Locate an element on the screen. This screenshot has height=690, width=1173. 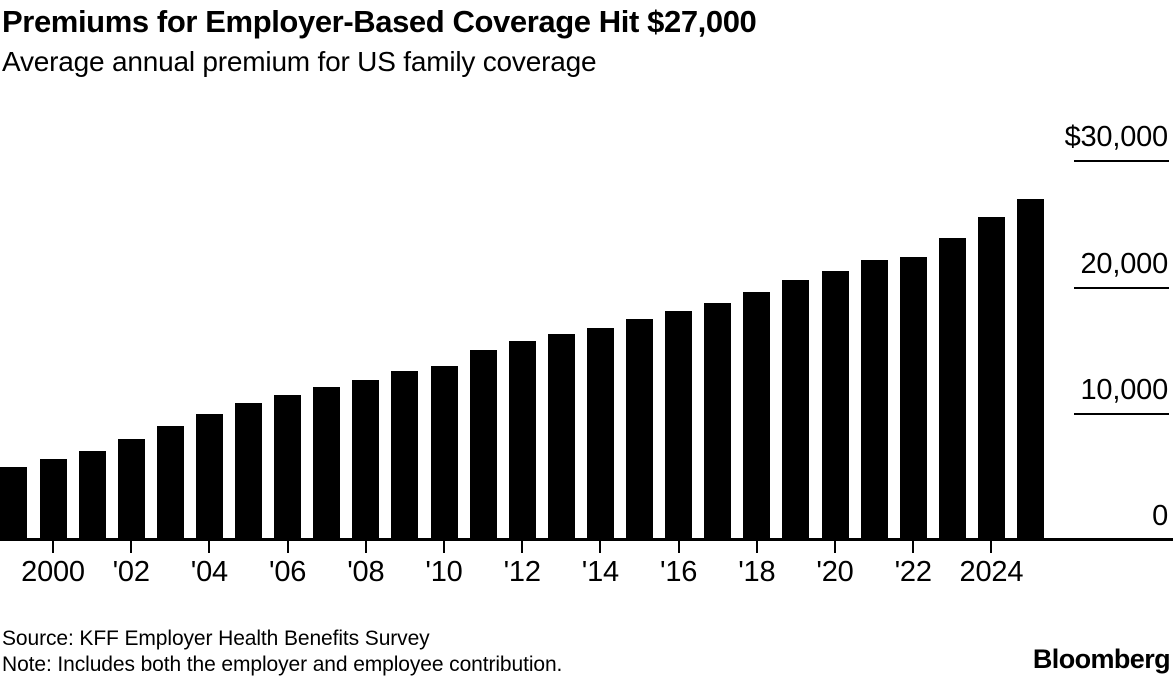
x-tick-label: '08 is located at coordinates (366, 572).